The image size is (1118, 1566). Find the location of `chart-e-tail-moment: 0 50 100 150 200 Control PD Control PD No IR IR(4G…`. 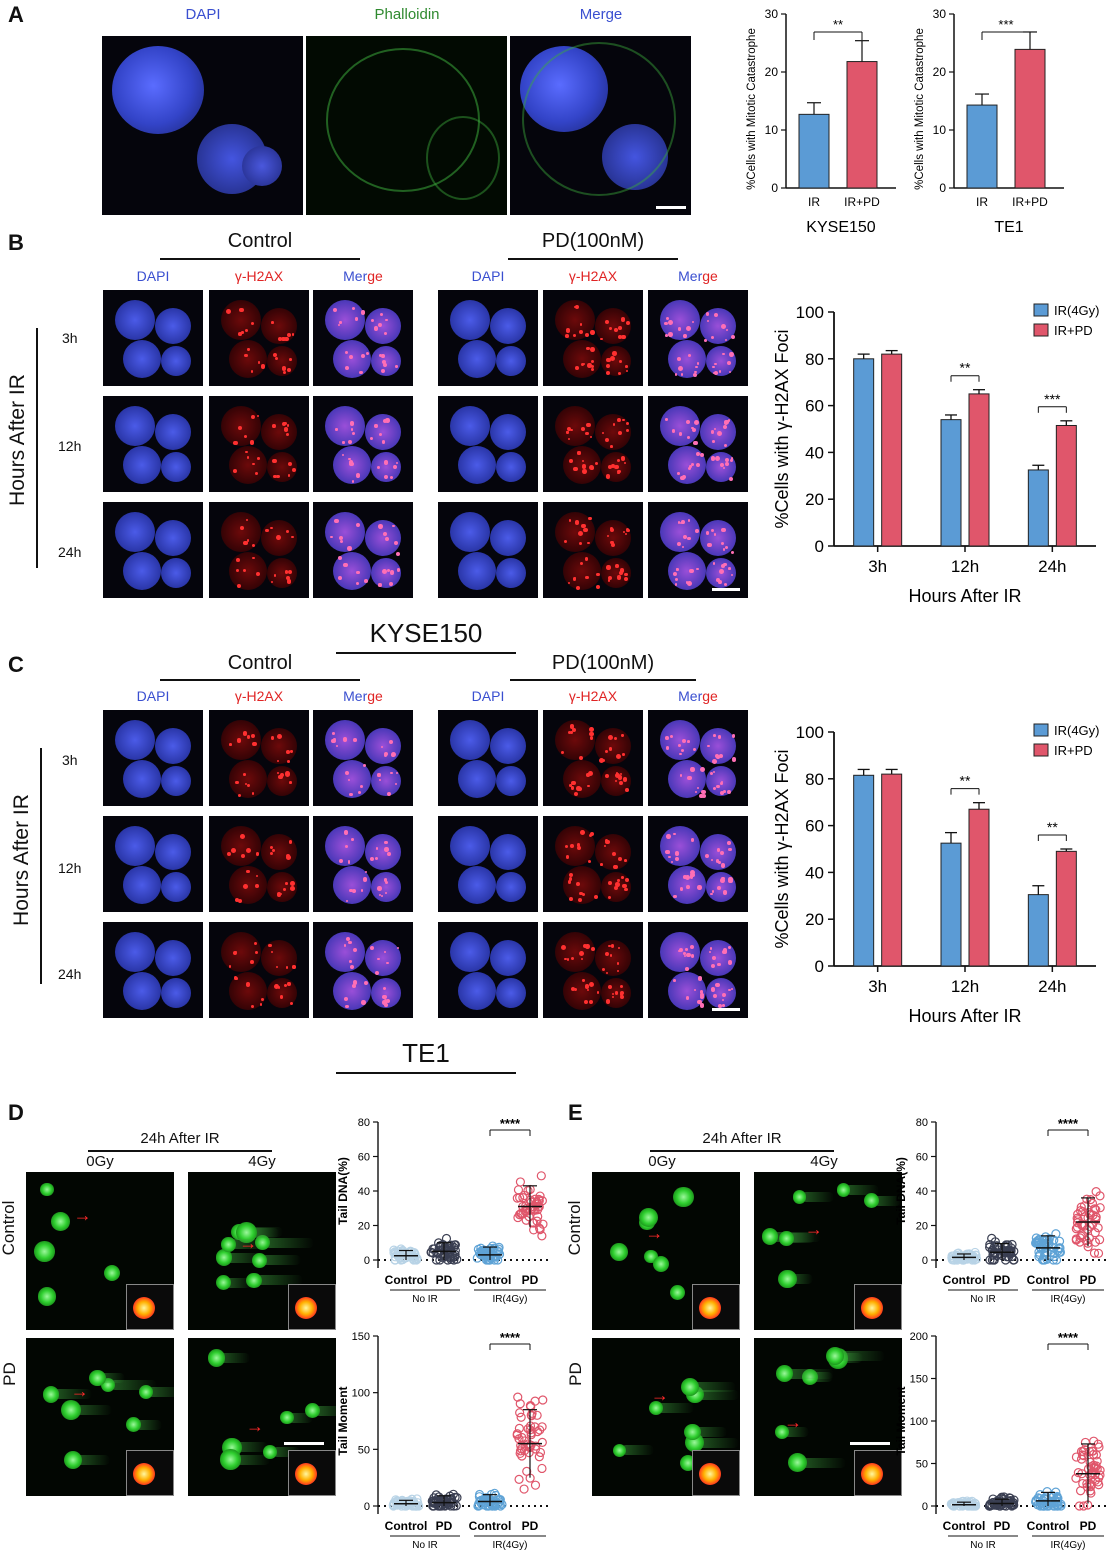

chart-e-tail-moment: 0 50 100 150 200 Control PD Control PD No IR IR(4G… is located at coordinates (1001, 1440).